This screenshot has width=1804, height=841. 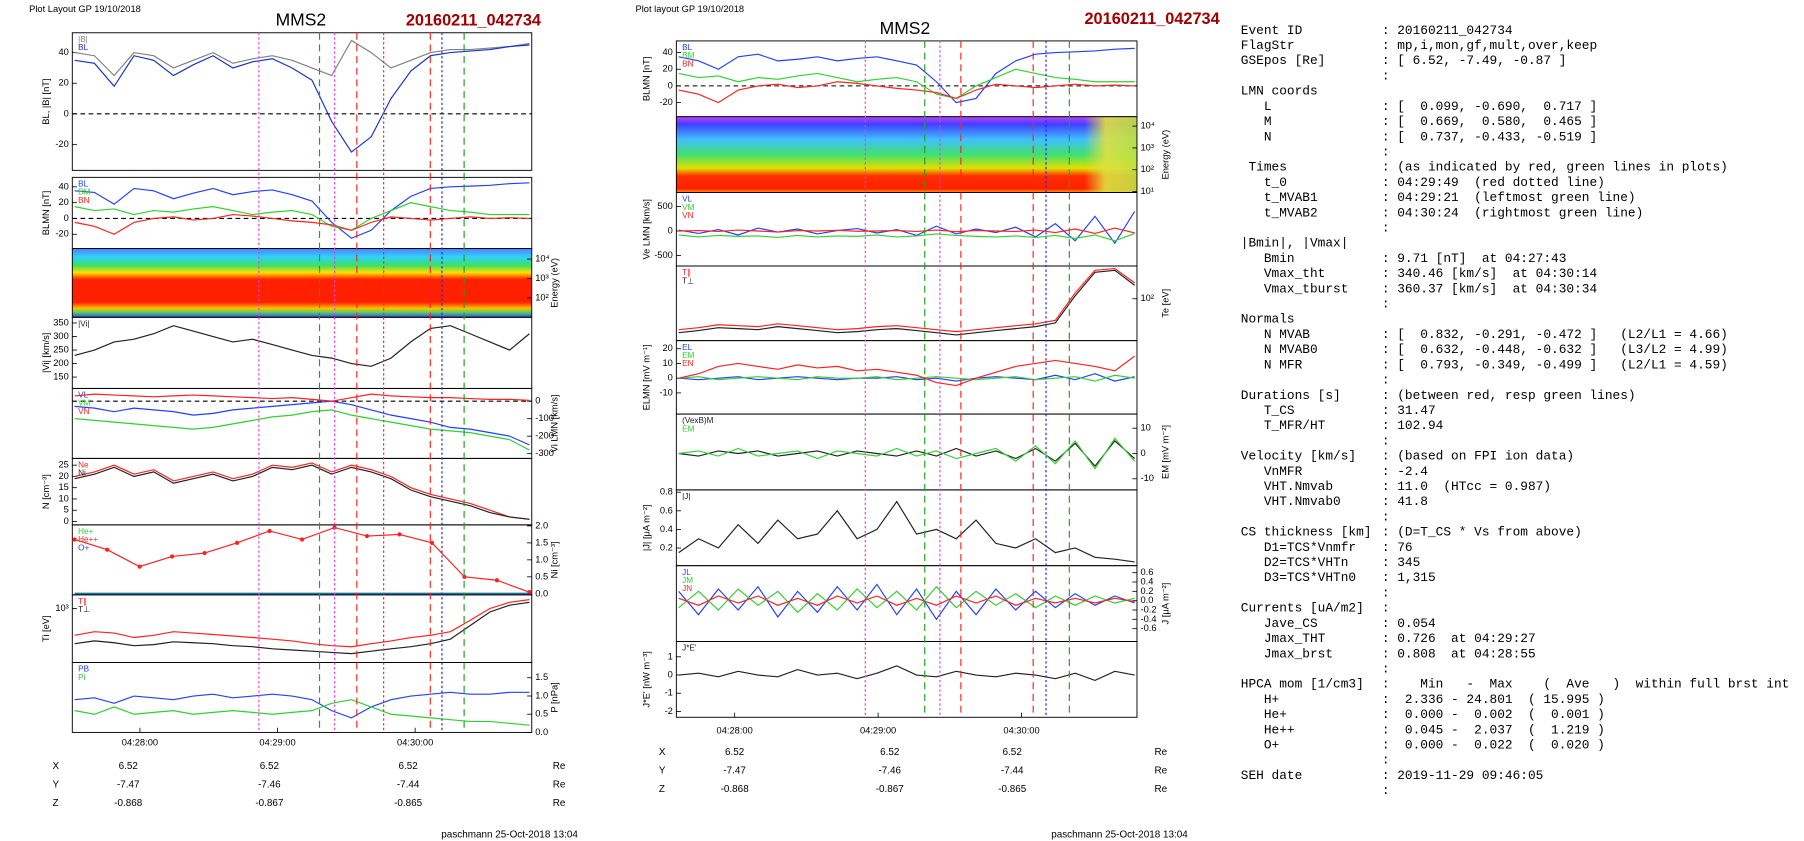 What do you see at coordinates (61, 363) in the screenshot?
I see `y-tick-label: 200` at bounding box center [61, 363].